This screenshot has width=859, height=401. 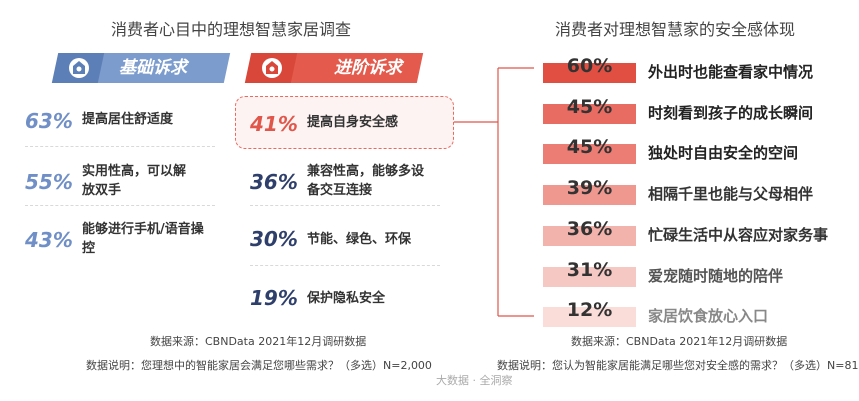 I want to click on advanced-item-text: 节能、绿色、环保, so click(x=359, y=239).